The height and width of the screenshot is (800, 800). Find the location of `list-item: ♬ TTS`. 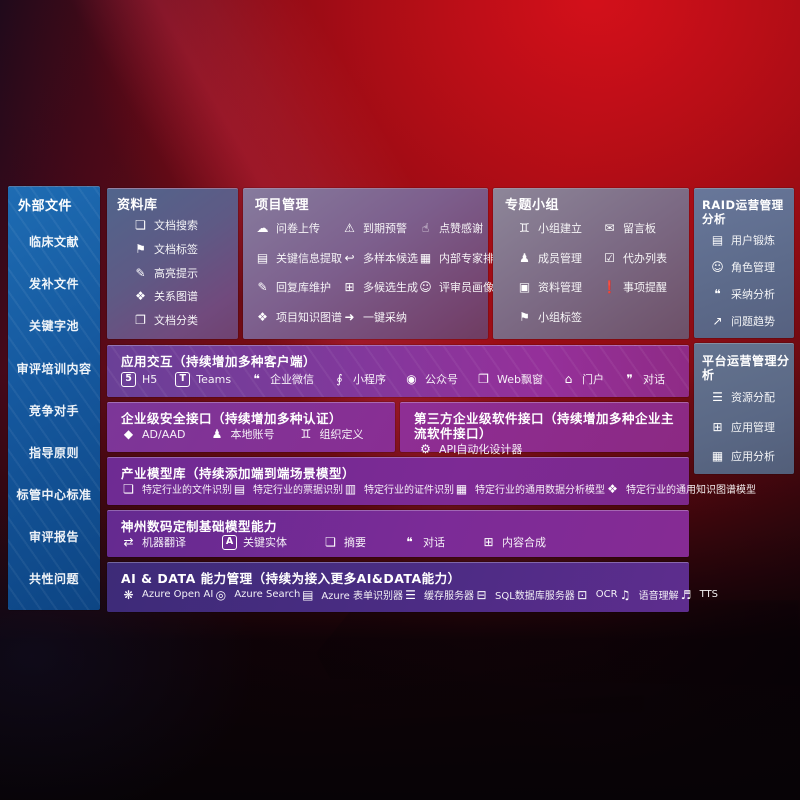

list-item: ♬ TTS is located at coordinates (698, 594).